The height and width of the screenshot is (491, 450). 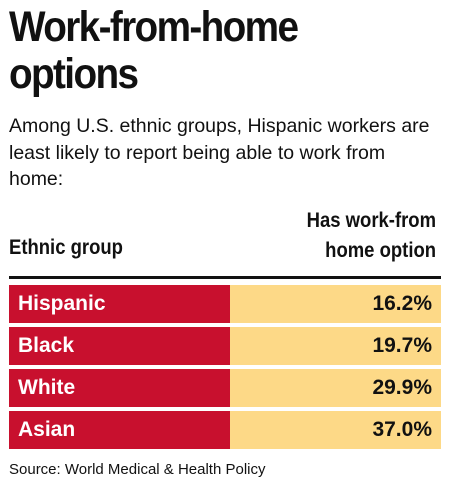 I want to click on row-label: Asian, so click(x=119, y=430).